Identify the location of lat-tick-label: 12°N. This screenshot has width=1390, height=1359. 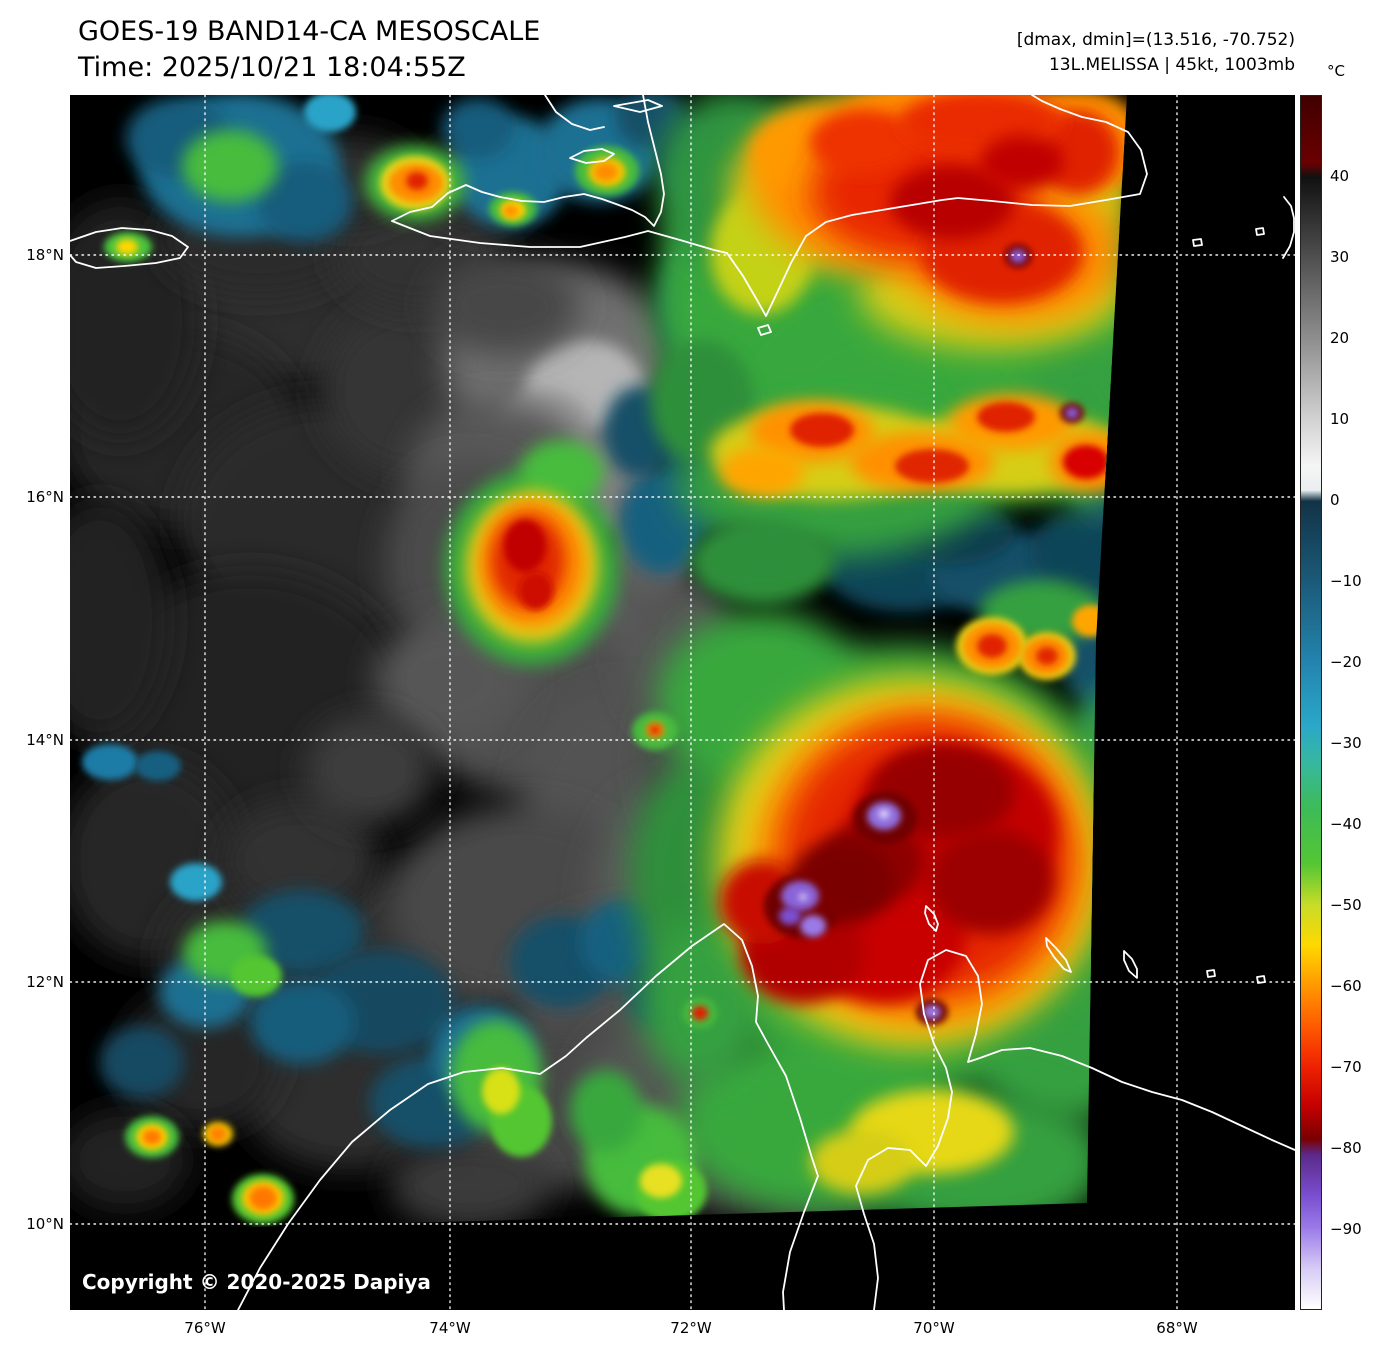
(45, 982).